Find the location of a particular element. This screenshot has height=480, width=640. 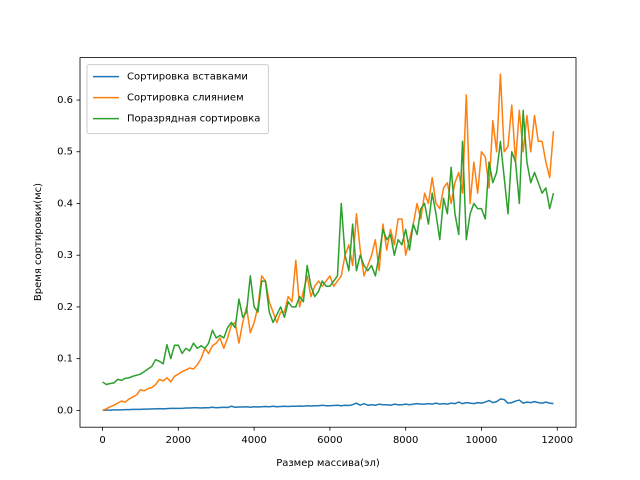

x-tick-label: 10000 is located at coordinates (482, 440).